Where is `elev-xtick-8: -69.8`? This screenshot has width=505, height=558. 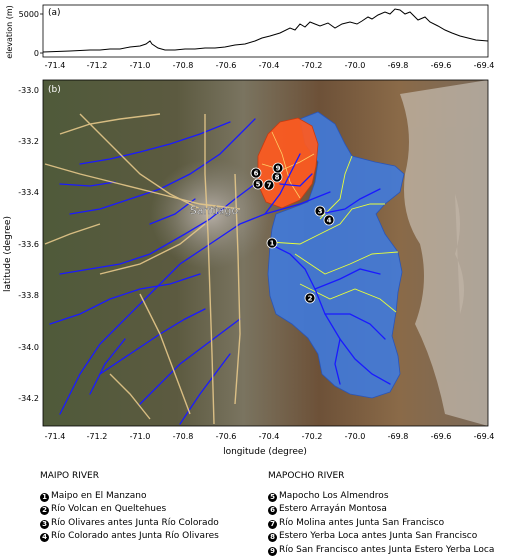
elev-xtick-8: -69.8 is located at coordinates (398, 65).